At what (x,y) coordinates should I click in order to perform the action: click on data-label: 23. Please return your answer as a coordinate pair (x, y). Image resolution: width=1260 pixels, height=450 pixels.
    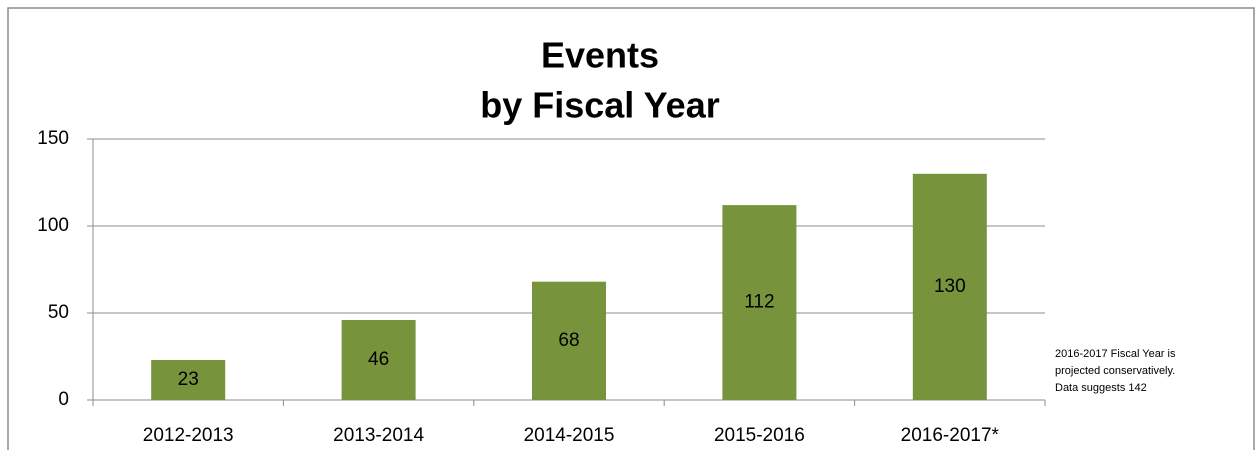
    Looking at the image, I should click on (188, 379).